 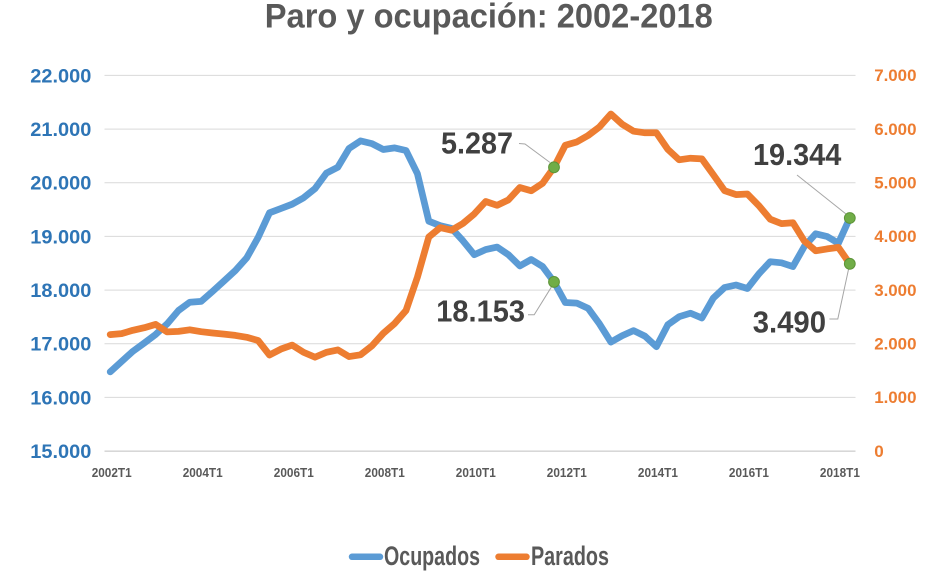 What do you see at coordinates (895, 182) in the screenshot?
I see `svg-text: 5.000` at bounding box center [895, 182].